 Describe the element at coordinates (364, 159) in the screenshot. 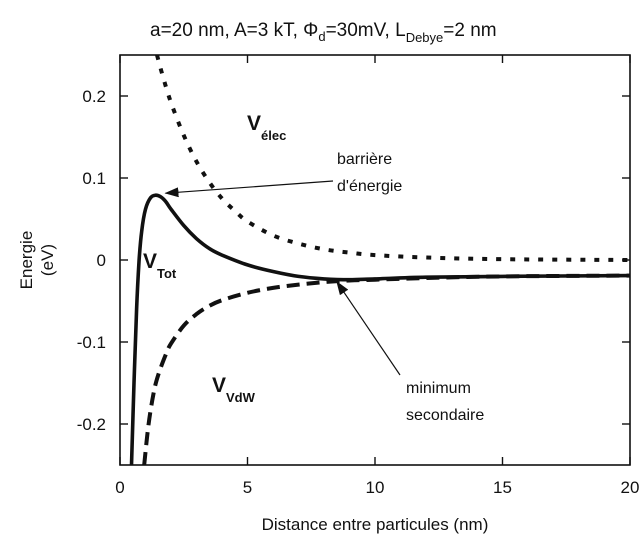

I see `barrier-annotation-line1: barrière` at that location.